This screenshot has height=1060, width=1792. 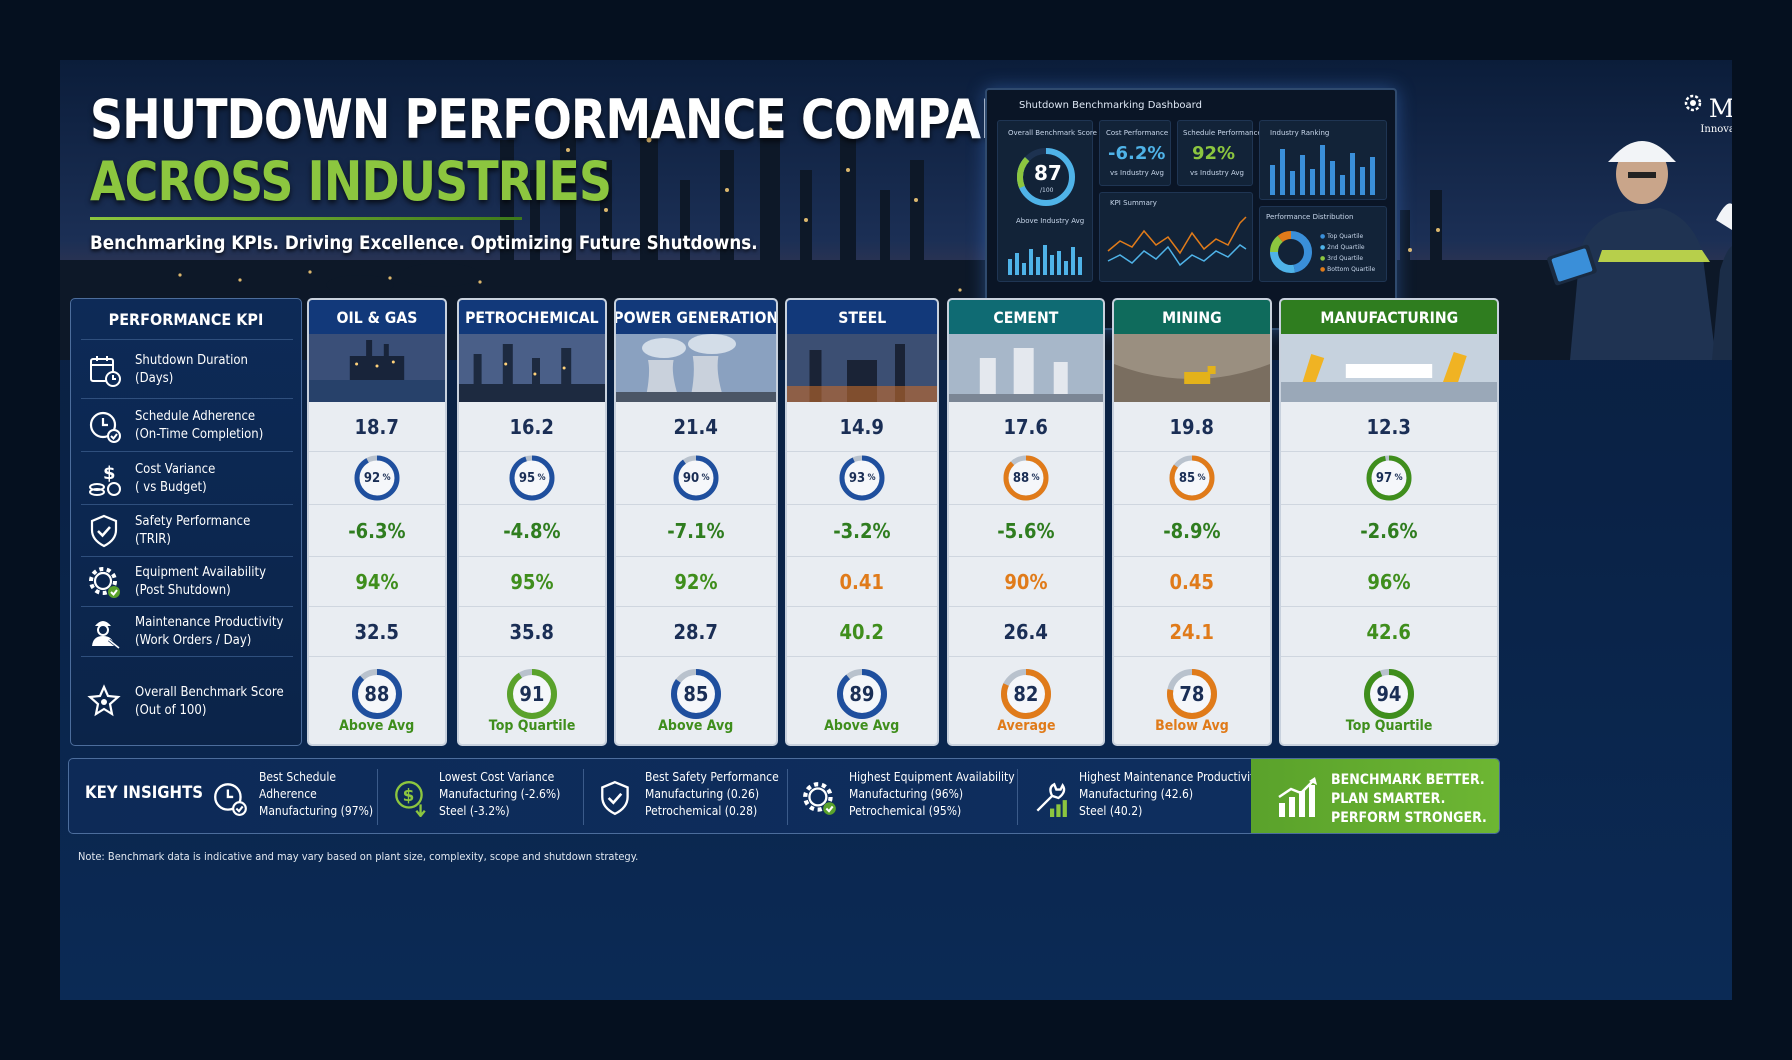 I want to click on logo-gear-icon, so click(x=1693, y=103).